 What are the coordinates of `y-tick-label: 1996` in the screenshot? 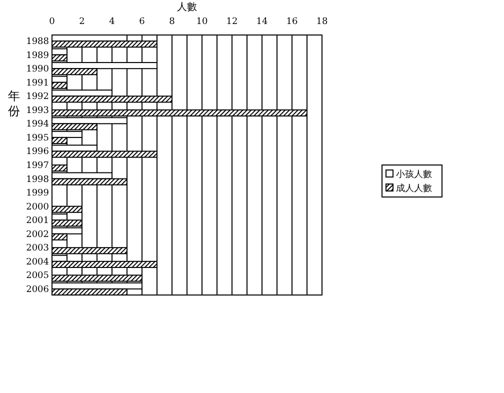 It's located at (38, 152).